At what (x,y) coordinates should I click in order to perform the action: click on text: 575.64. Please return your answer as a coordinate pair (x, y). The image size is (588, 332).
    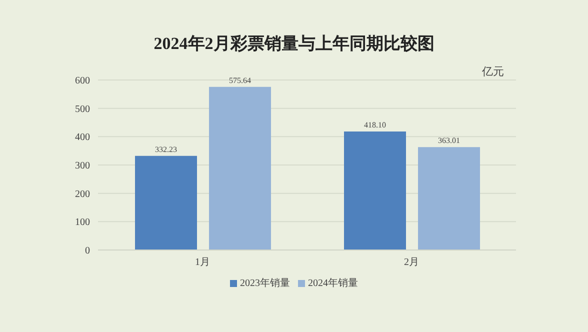
    Looking at the image, I should click on (240, 80).